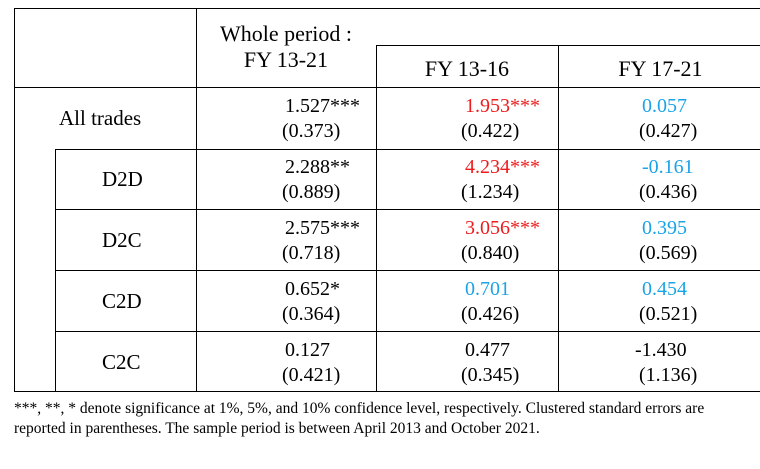  What do you see at coordinates (387, 87) in the screenshot?
I see `header-bottom-rule` at bounding box center [387, 87].